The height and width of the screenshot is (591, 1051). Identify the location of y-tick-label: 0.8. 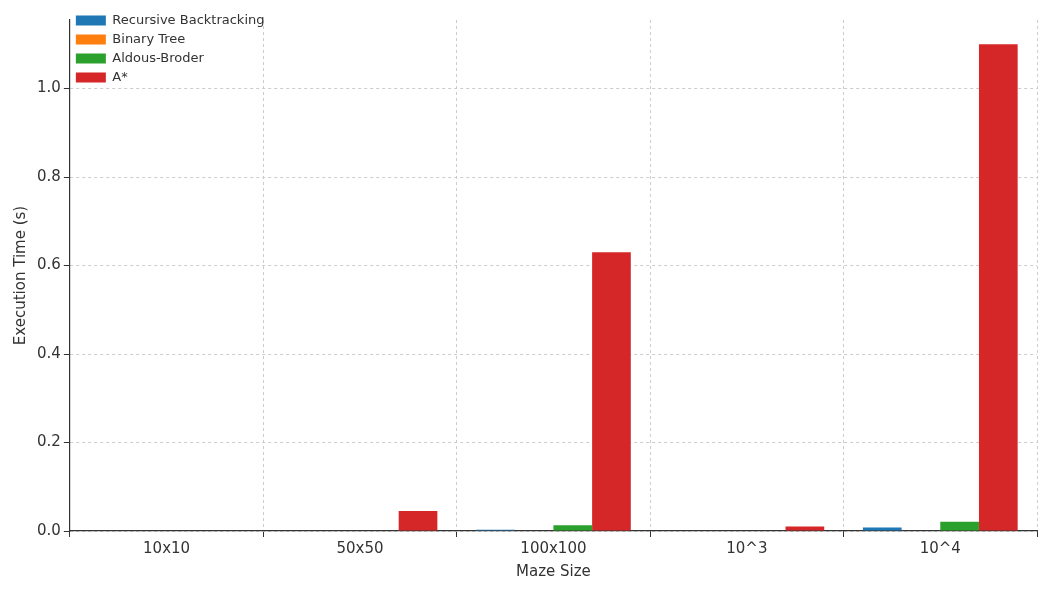
(49, 175).